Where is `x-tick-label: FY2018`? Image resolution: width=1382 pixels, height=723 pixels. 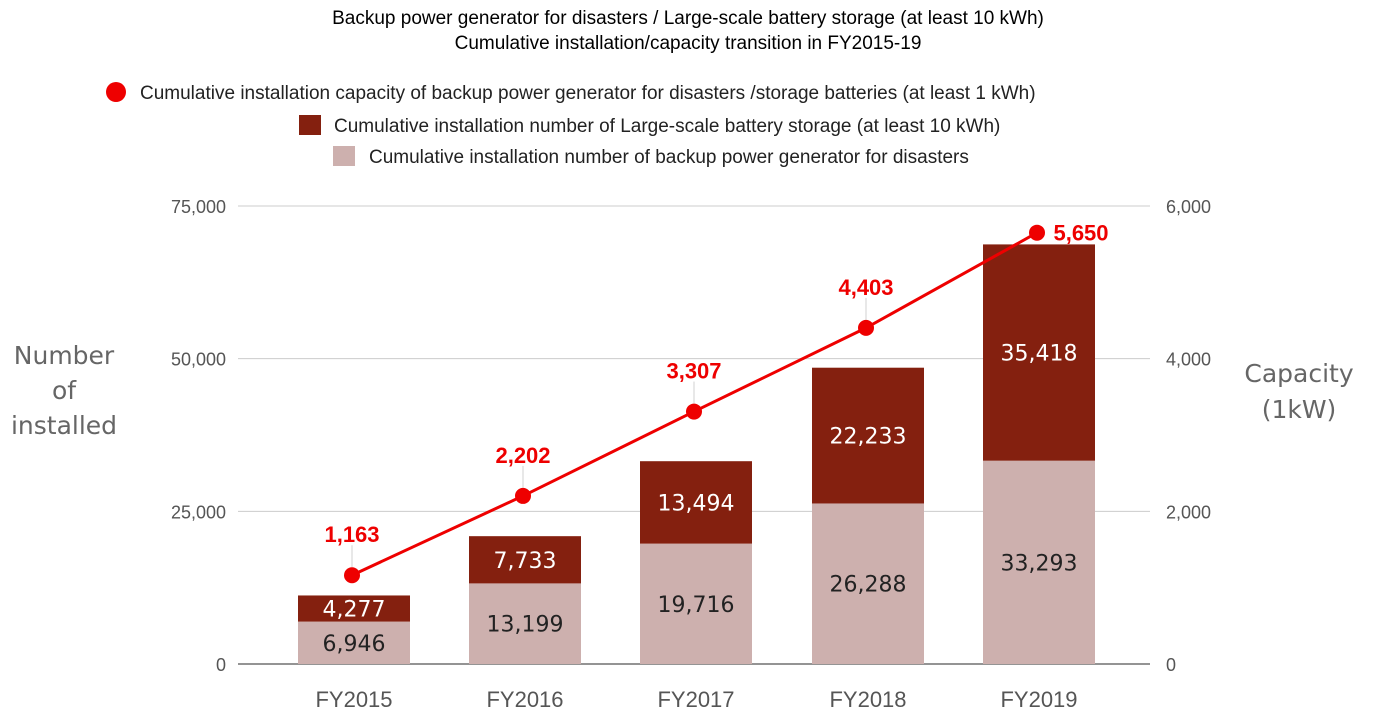
x-tick-label: FY2018 is located at coordinates (867, 699).